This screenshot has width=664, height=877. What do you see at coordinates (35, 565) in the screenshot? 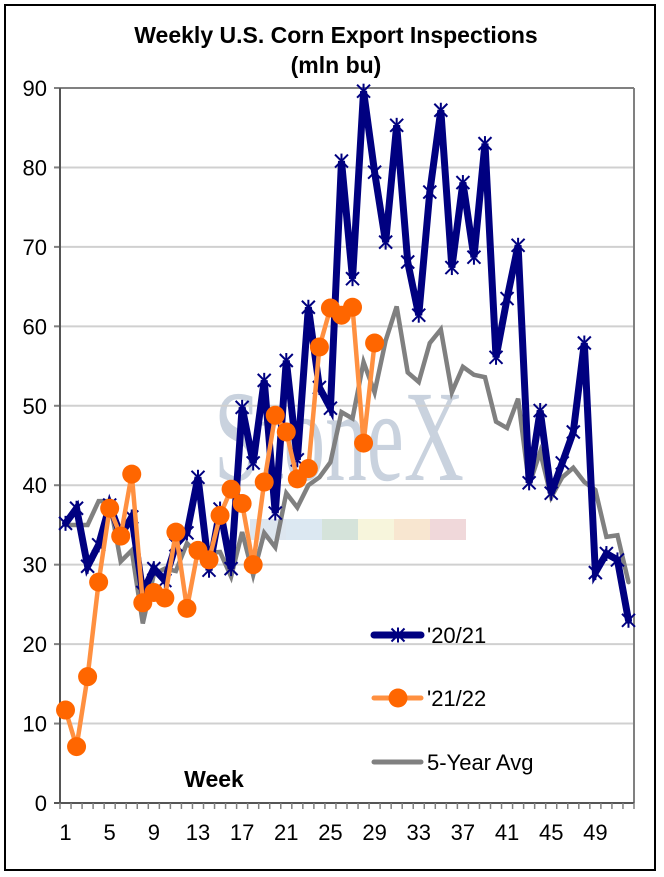
I see `y-tick-label: 30` at bounding box center [35, 565].